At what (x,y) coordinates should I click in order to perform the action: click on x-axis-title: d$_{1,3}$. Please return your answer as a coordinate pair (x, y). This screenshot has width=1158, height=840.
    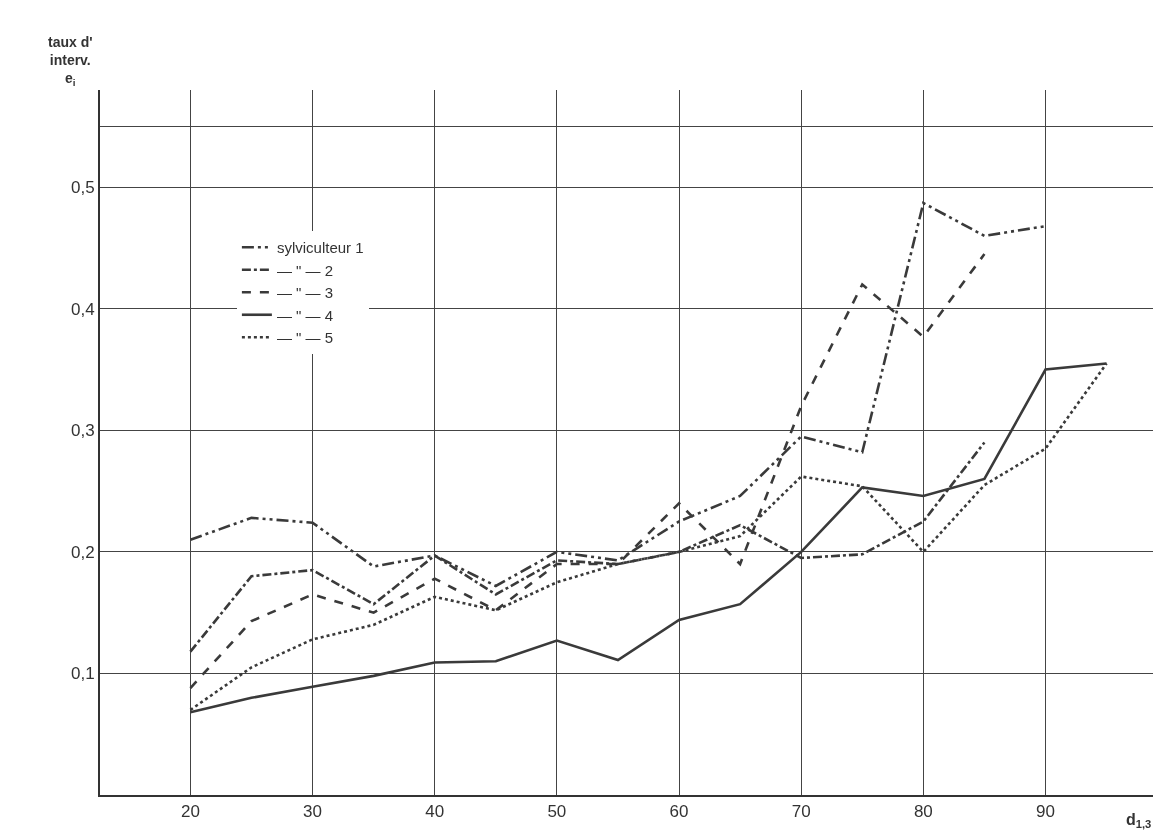
    Looking at the image, I should click on (1139, 821).